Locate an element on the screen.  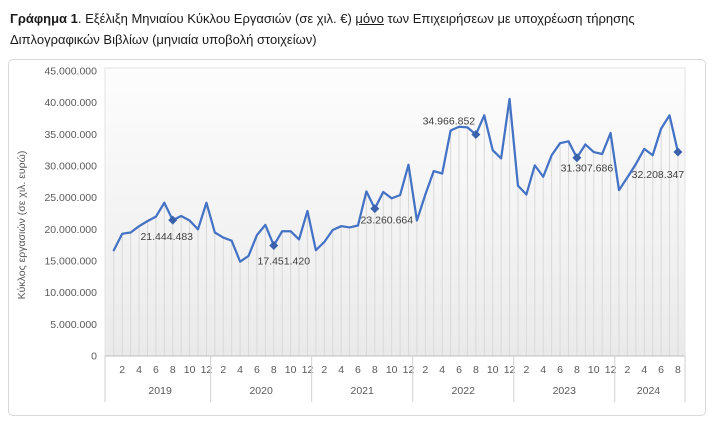
y-tick-label: 0 is located at coordinates (94, 356).